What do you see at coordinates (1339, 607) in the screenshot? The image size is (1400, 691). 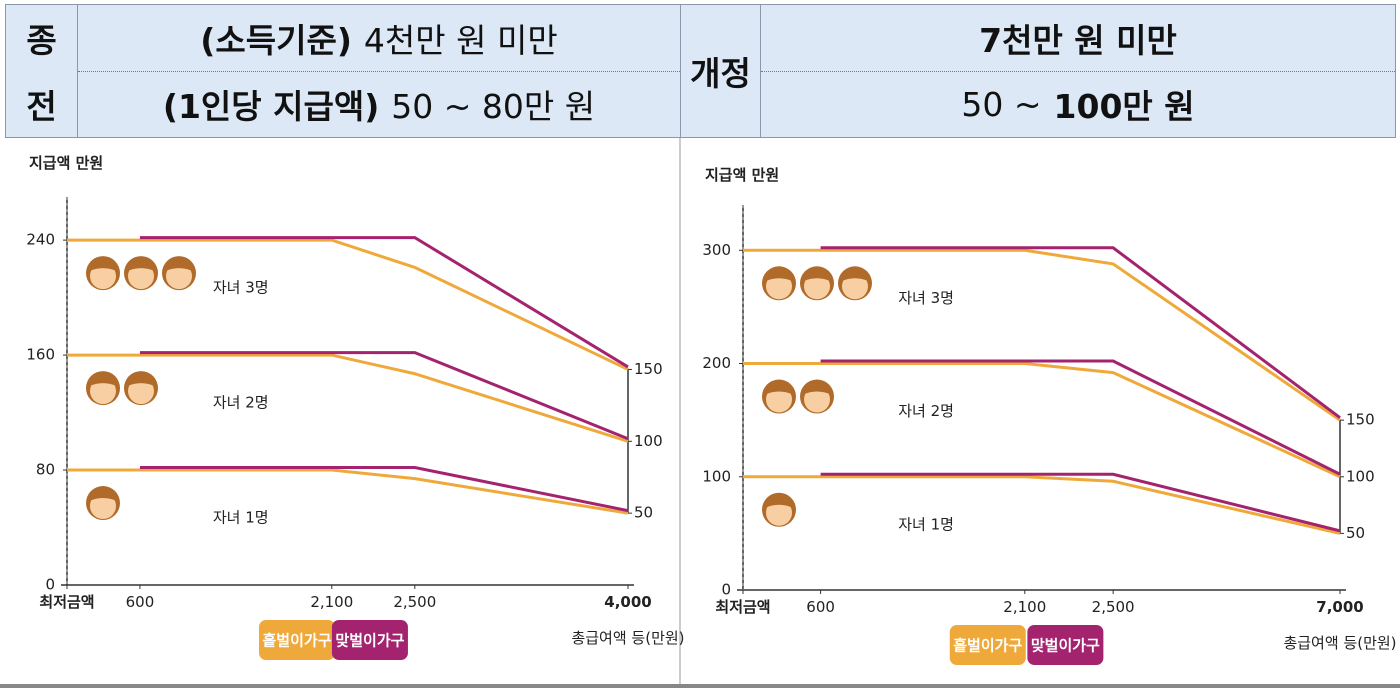 I see `x-tick-label: 7,000` at bounding box center [1339, 607].